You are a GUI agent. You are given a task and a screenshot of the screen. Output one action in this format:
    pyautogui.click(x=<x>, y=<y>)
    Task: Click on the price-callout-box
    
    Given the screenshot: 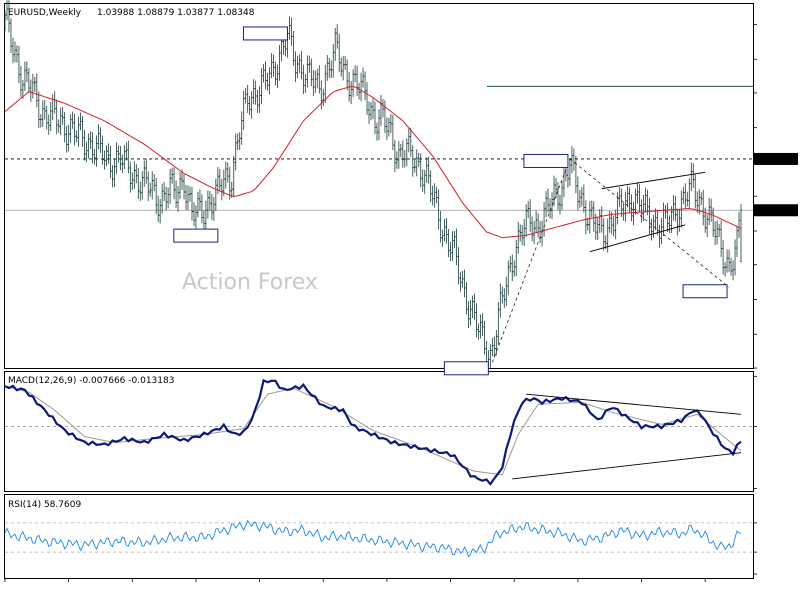 What is the action you would take?
    pyautogui.click(x=466, y=368)
    